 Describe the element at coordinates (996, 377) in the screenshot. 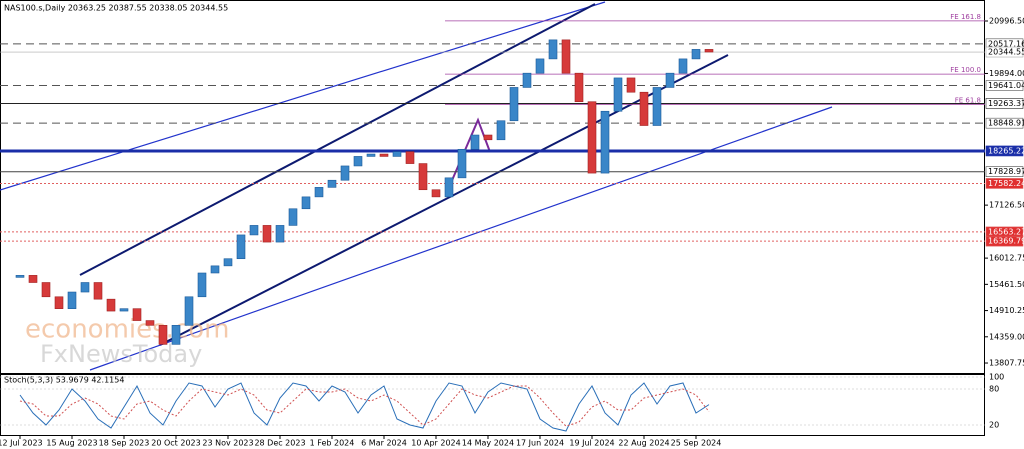

I see `y-tick-label: 100` at that location.